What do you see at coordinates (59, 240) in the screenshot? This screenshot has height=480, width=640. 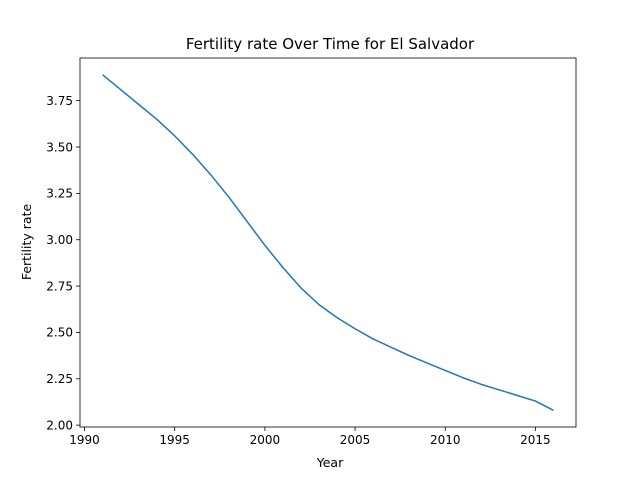 I see `y-tick-label: 3.00` at bounding box center [59, 240].